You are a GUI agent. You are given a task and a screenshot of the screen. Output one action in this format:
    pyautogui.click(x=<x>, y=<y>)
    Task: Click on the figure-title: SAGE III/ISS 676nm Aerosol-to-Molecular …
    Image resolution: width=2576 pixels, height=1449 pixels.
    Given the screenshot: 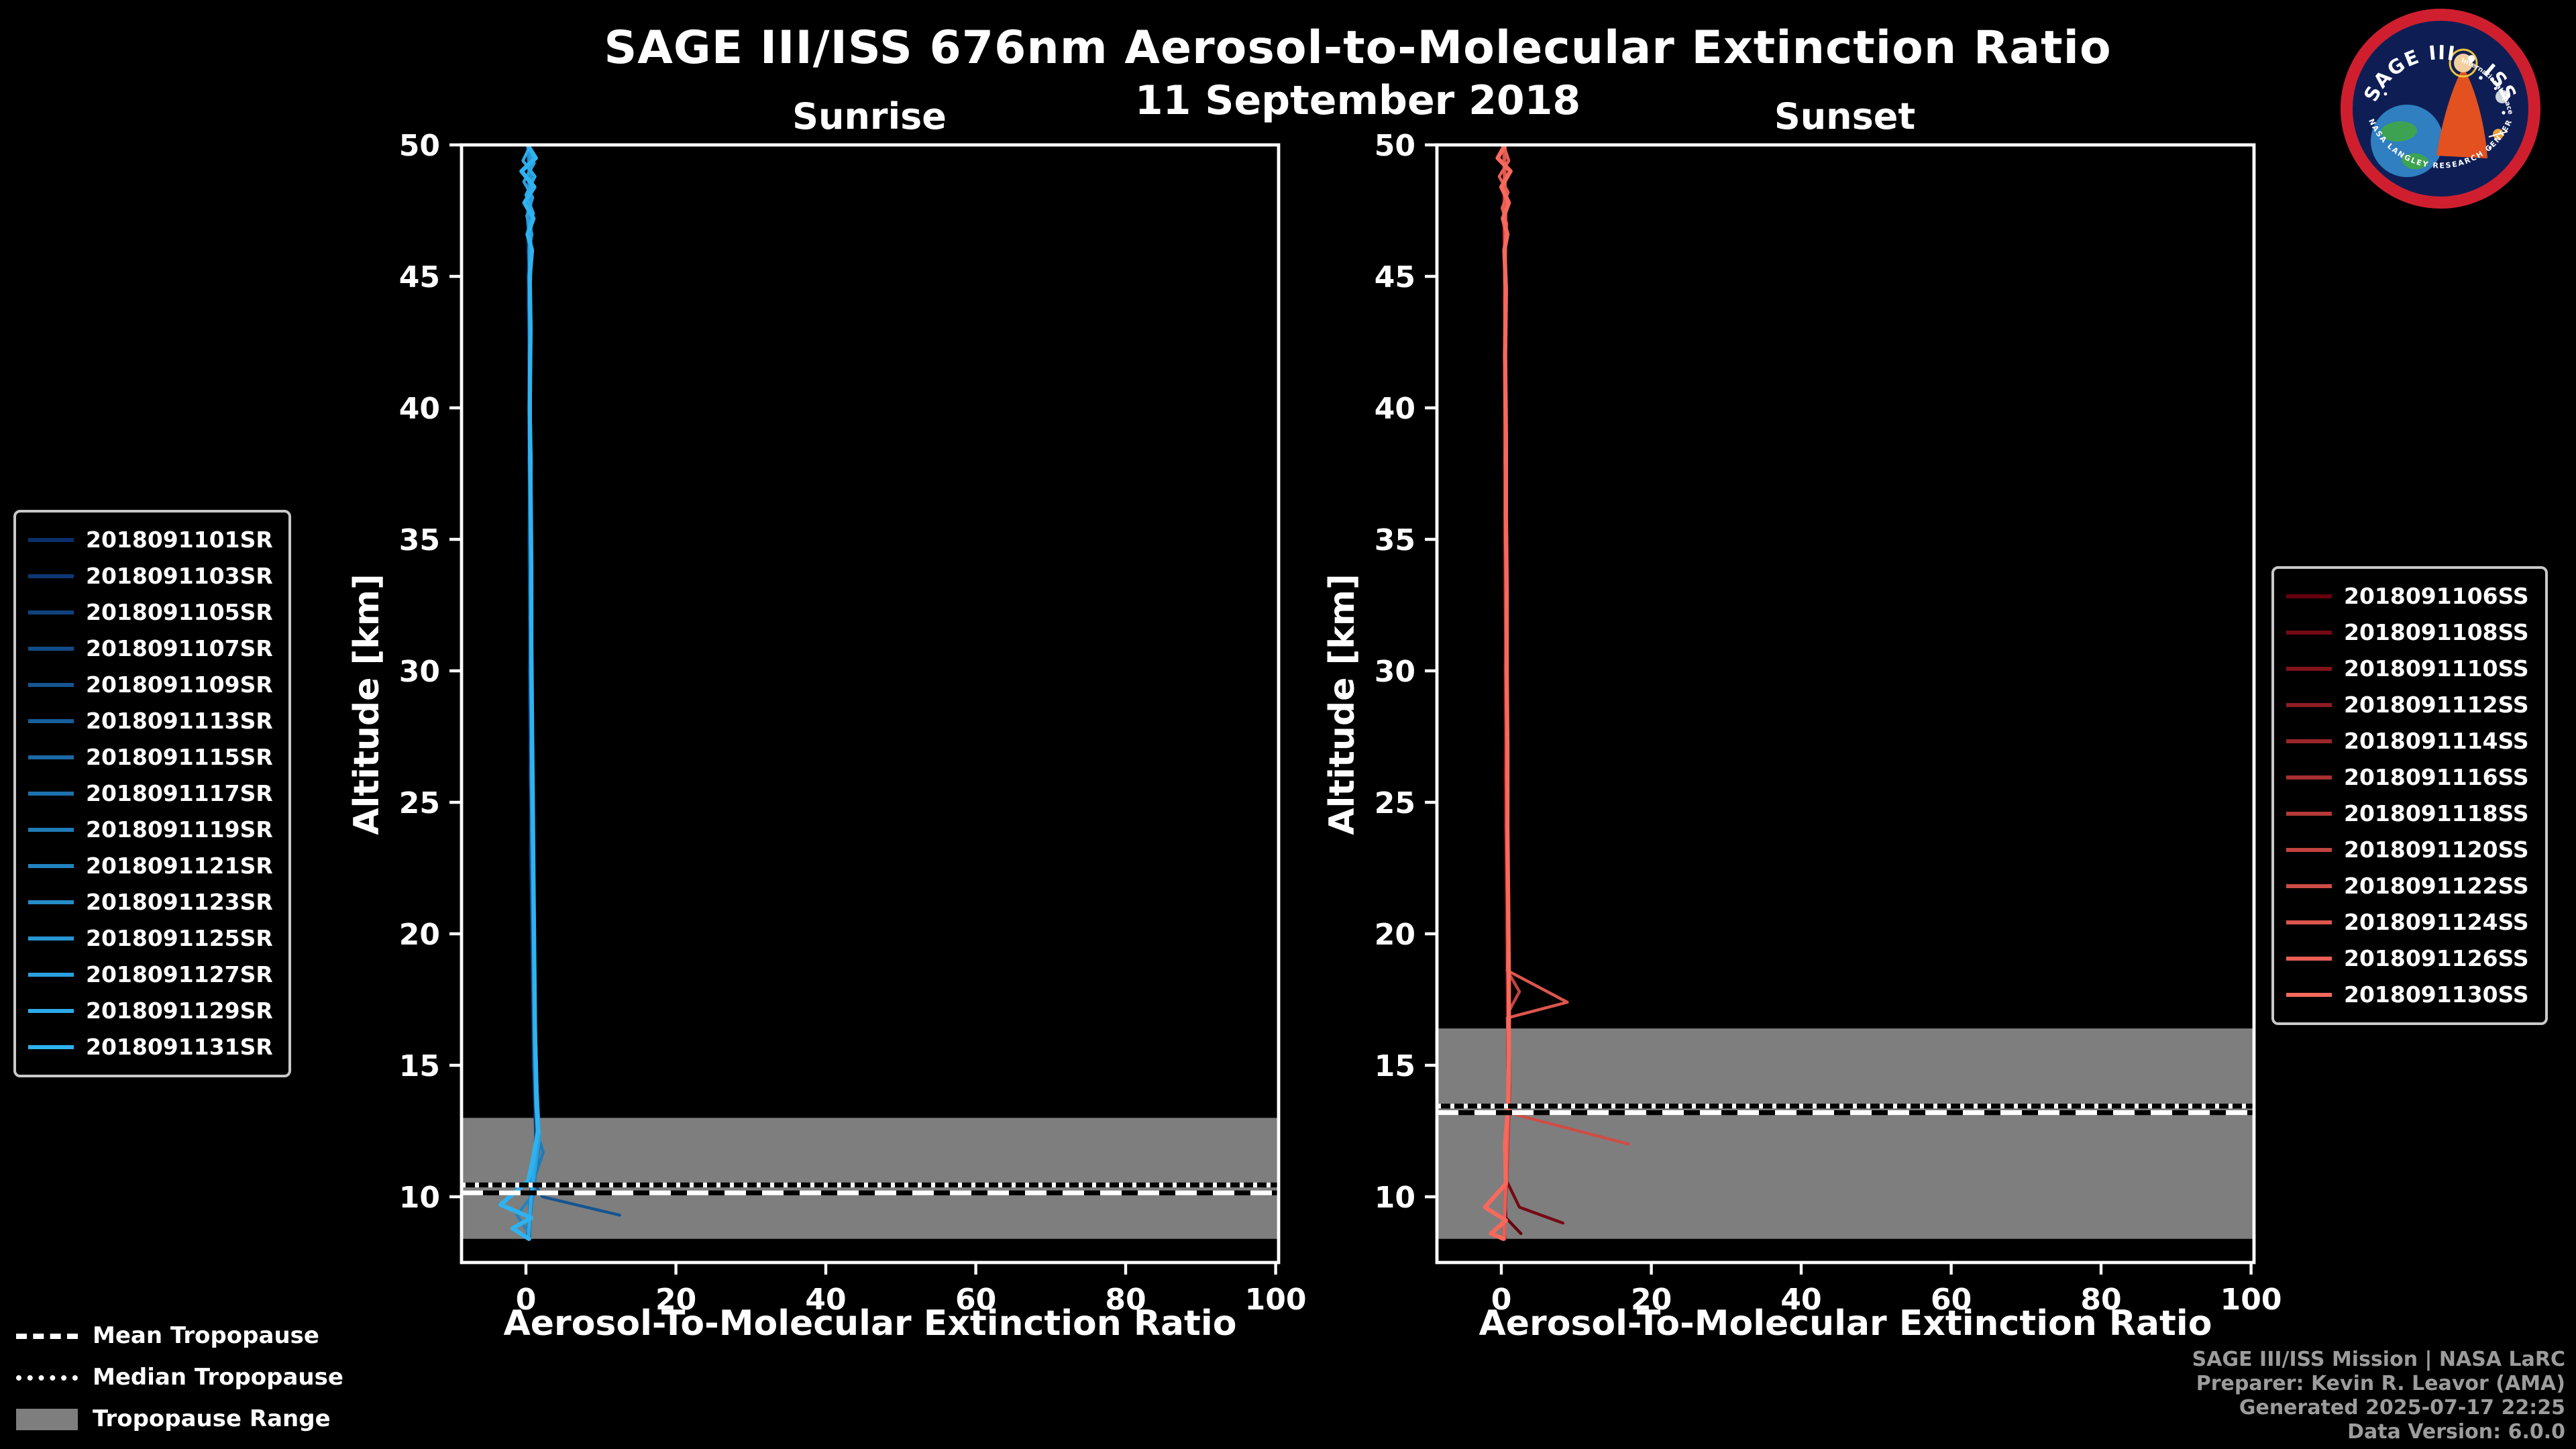 What is the action you would take?
    pyautogui.click(x=1358, y=48)
    